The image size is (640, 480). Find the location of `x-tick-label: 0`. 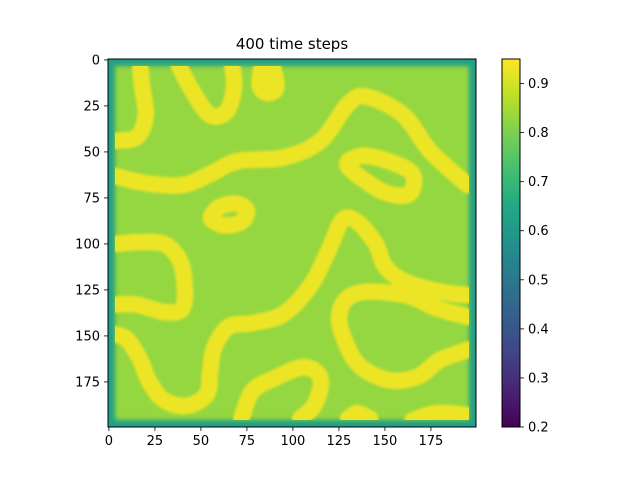

x-tick-label: 0 is located at coordinates (109, 441).